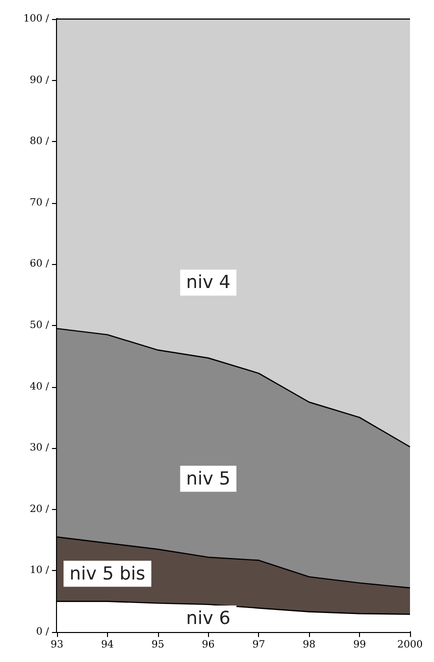 This screenshot has width=434, height=662. What do you see at coordinates (40, 448) in the screenshot?
I see `y-tick-label: 30 /` at bounding box center [40, 448].